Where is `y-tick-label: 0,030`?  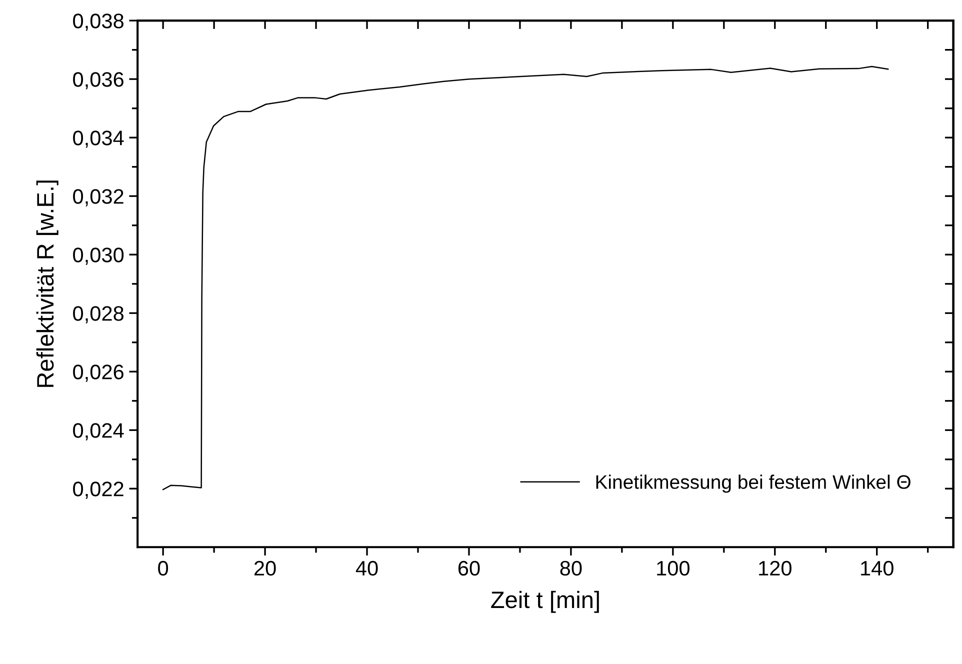 y-tick-label: 0,030 is located at coordinates (98, 256).